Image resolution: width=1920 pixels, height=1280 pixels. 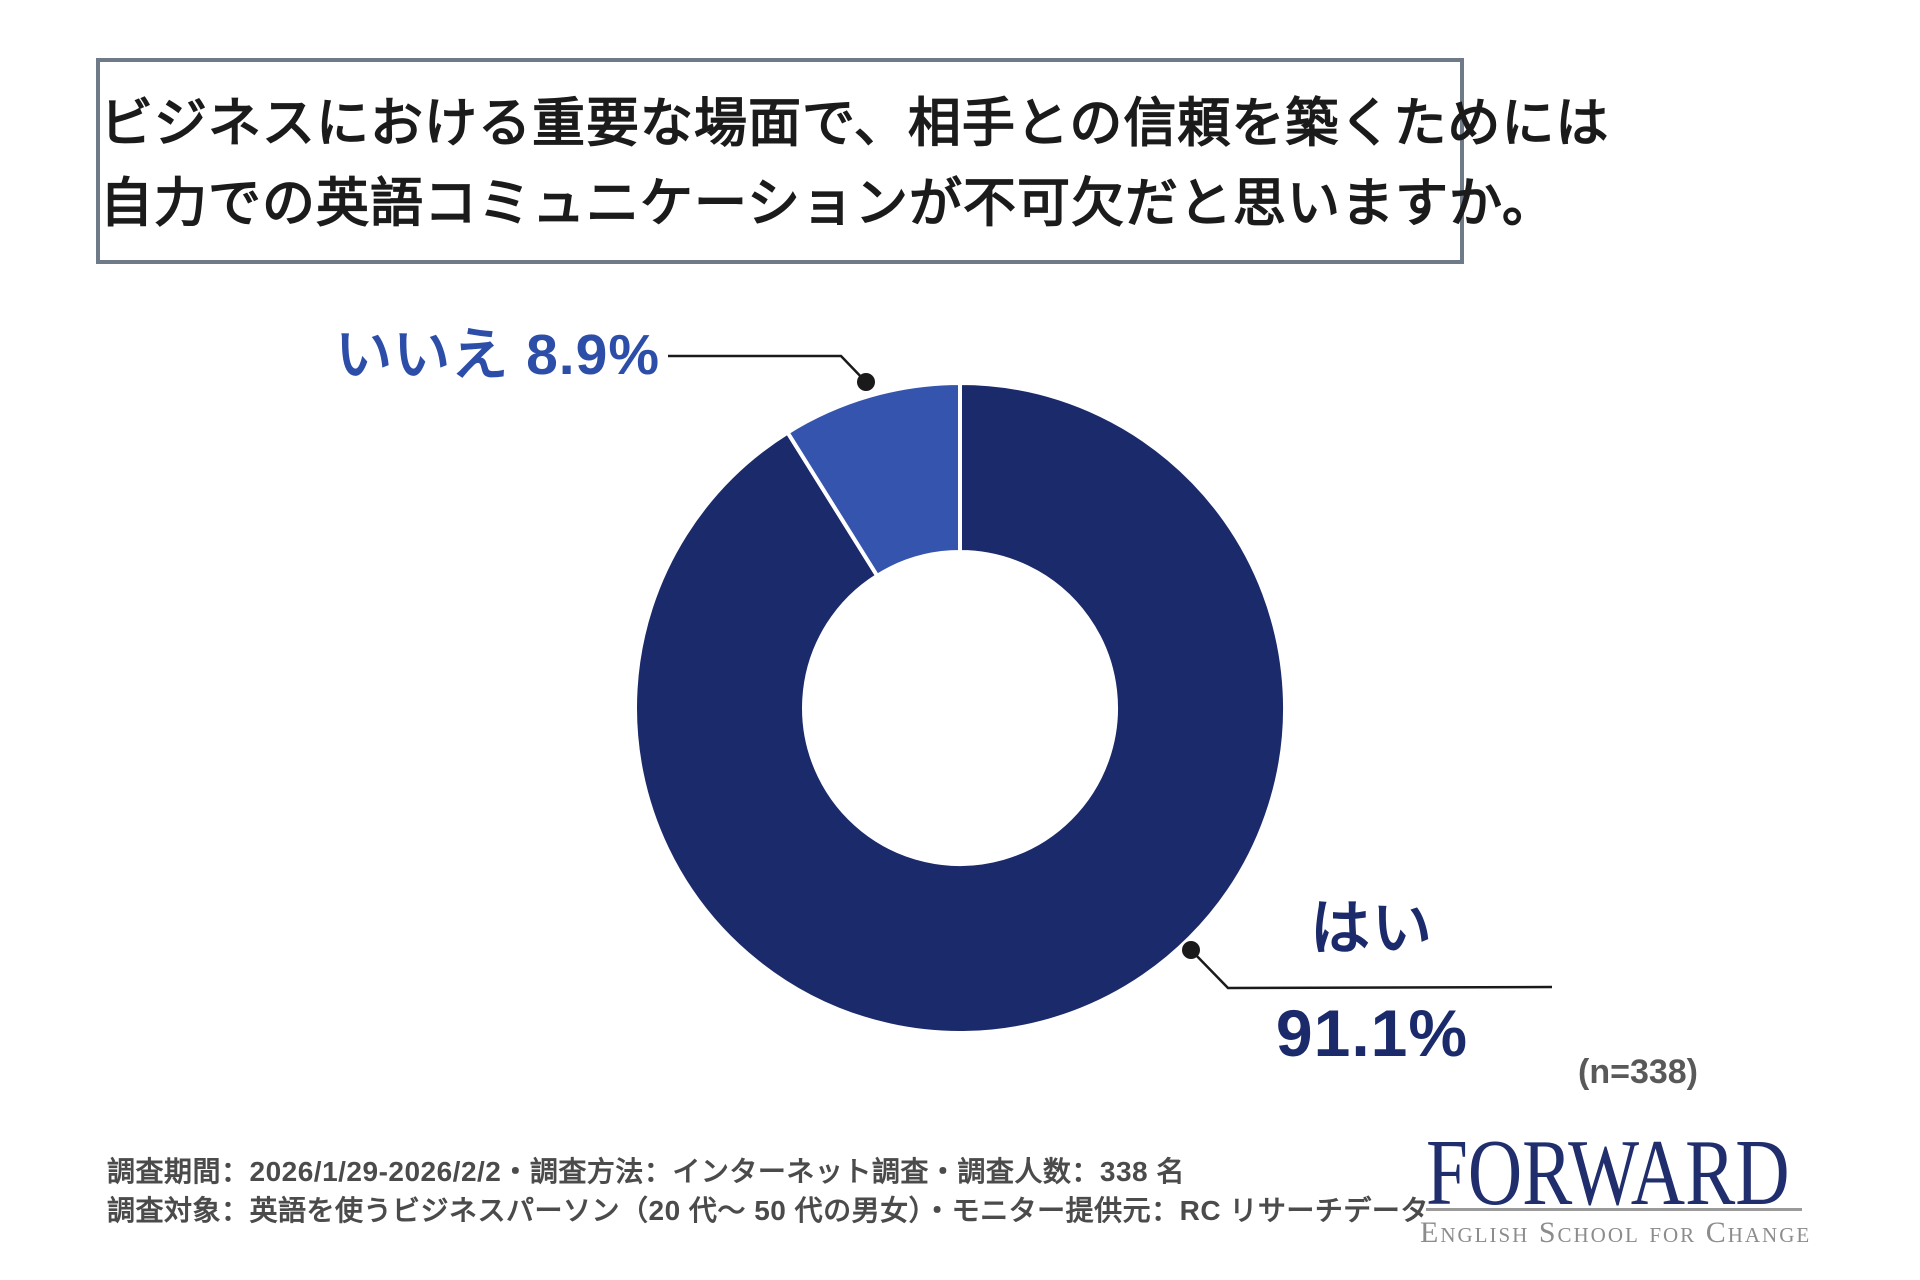 I want to click on segment-yes-percentage: 91.1%, so click(x=1372, y=1033).